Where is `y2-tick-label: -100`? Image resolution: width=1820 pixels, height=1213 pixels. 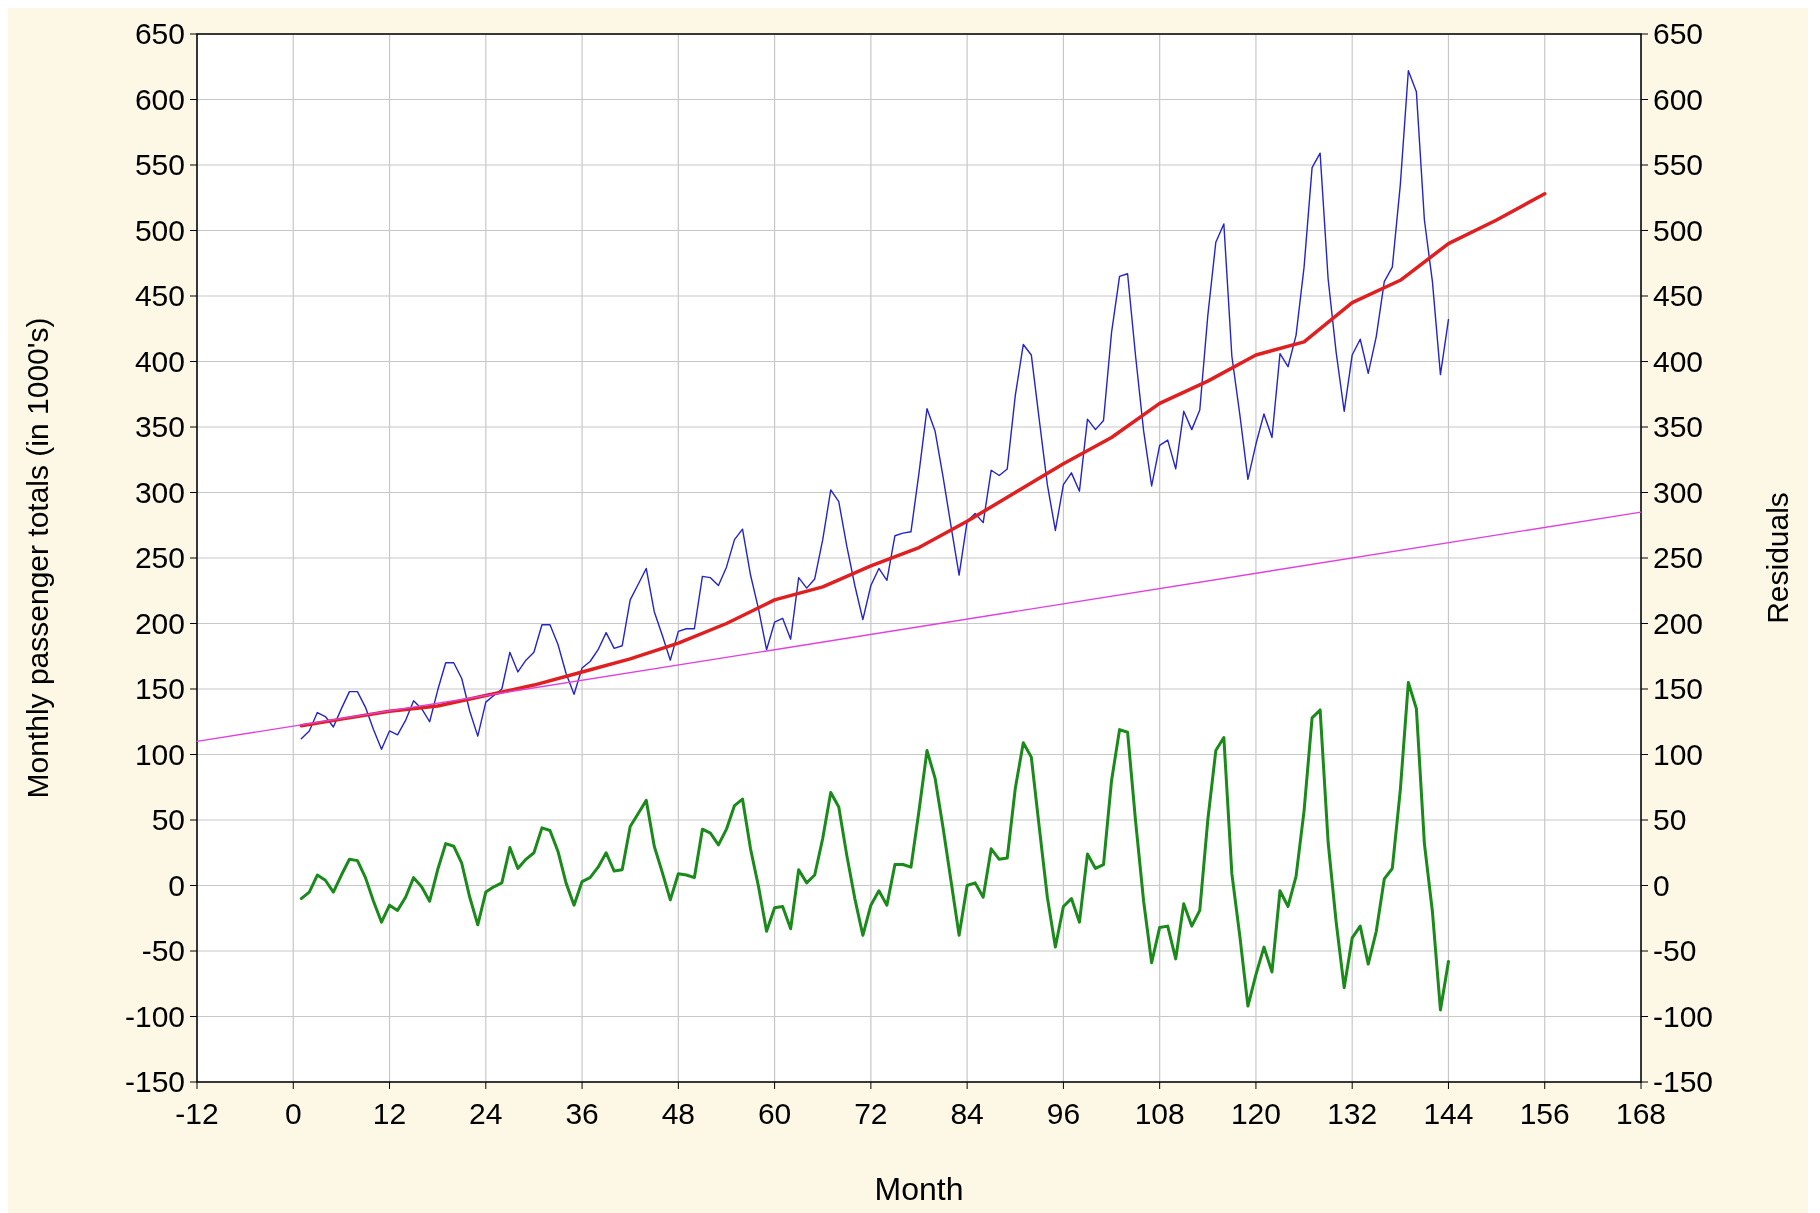 y2-tick-label: -100 is located at coordinates (1683, 1016).